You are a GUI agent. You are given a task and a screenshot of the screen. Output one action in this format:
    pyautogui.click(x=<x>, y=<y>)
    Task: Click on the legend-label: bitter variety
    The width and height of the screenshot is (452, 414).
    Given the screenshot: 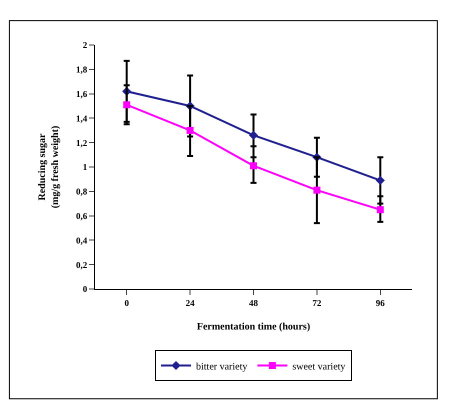 What is the action you would take?
    pyautogui.click(x=222, y=366)
    